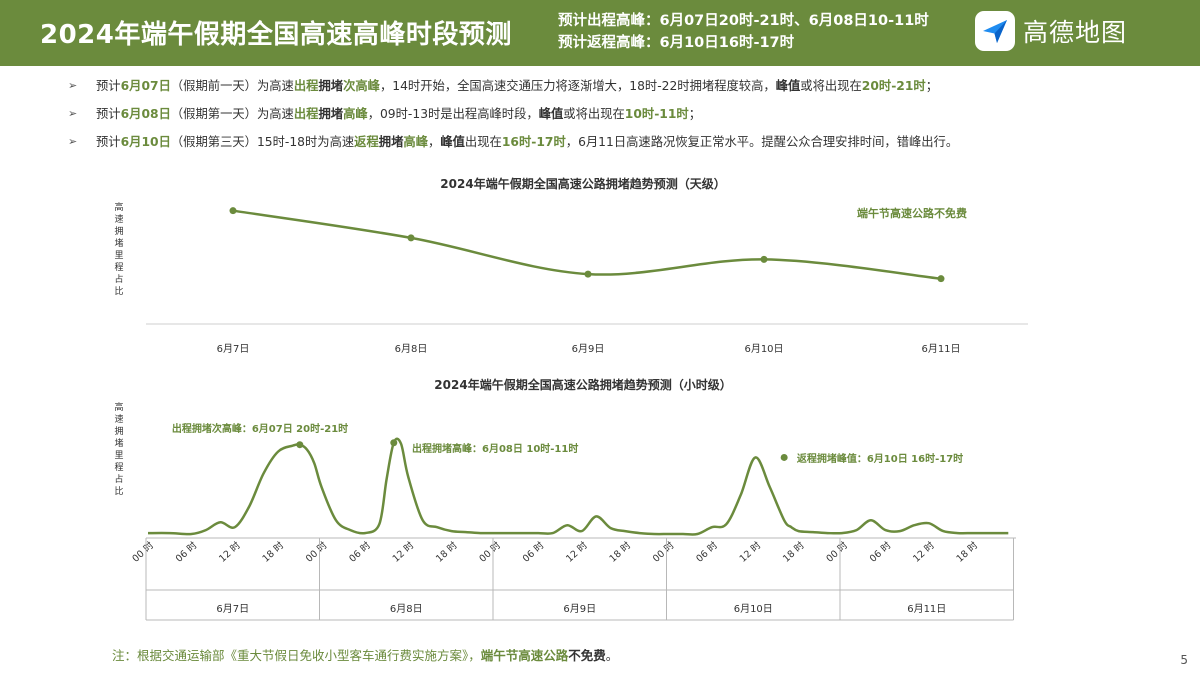 The height and width of the screenshot is (675, 1200). What do you see at coordinates (587, 655) in the screenshot?
I see `footer-strong: 不免费` at bounding box center [587, 655].